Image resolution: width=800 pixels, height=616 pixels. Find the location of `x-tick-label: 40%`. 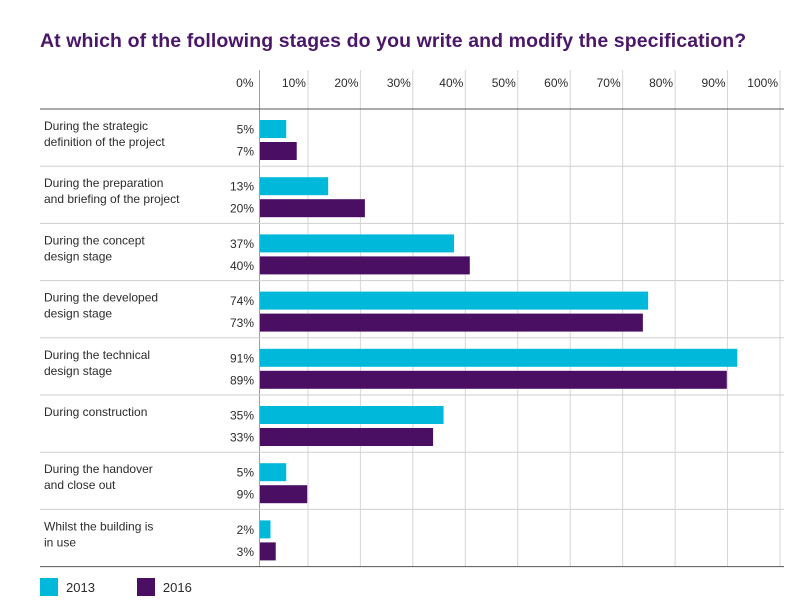

x-tick-label: 40% is located at coordinates (451, 83).